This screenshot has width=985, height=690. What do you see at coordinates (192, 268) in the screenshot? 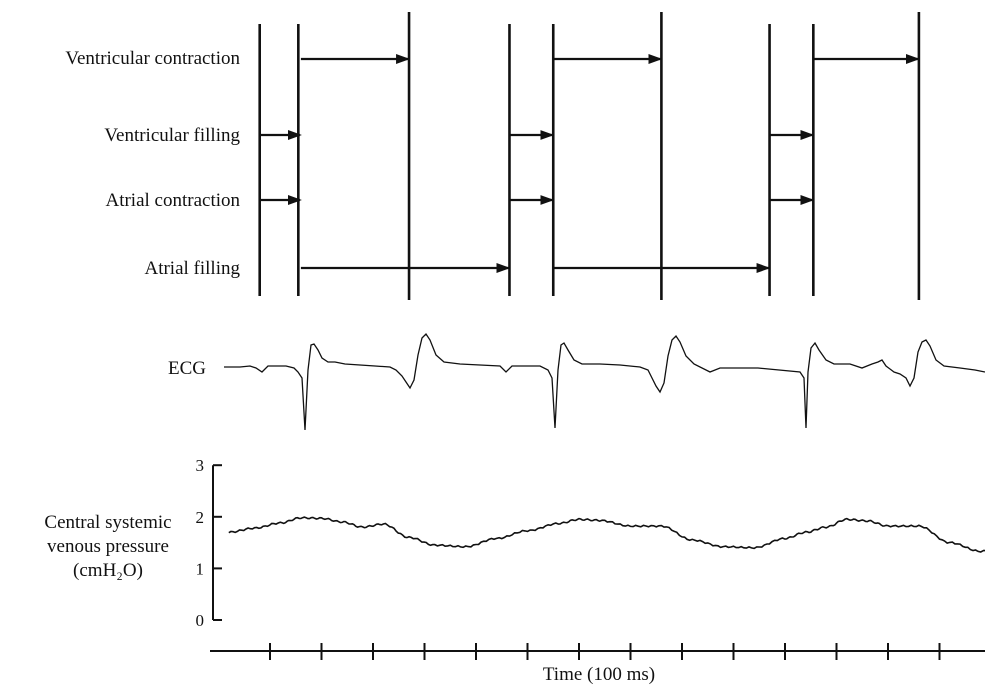
I see `row-label-atrial-filling: Atrial filling` at bounding box center [192, 268].